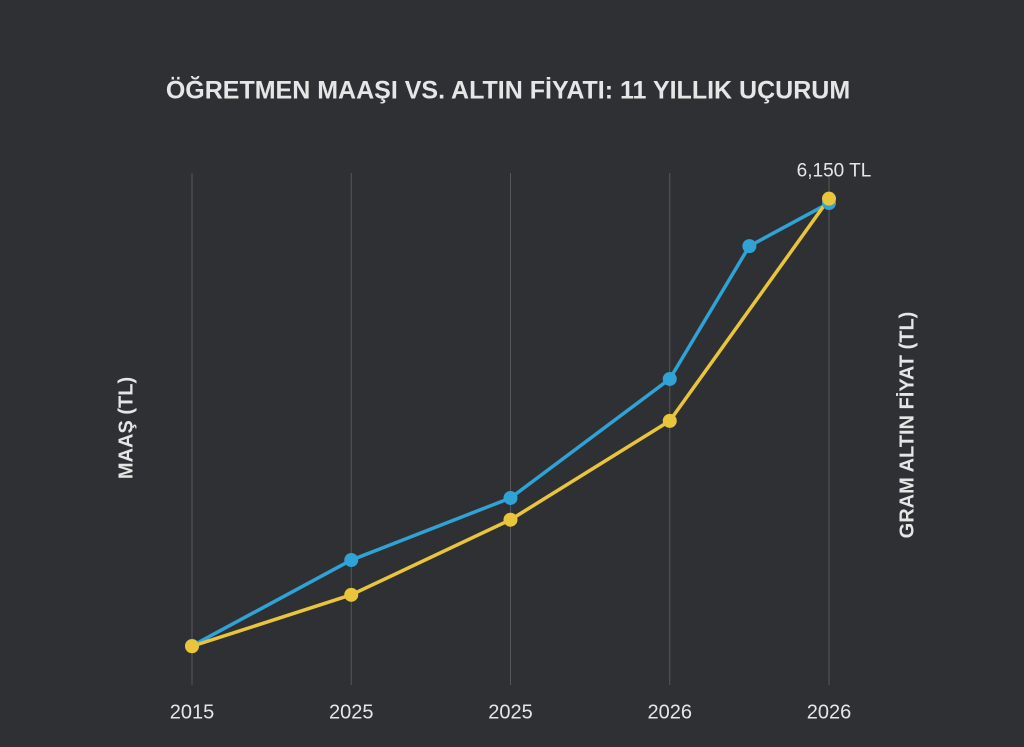 This screenshot has height=747, width=1024. I want to click on y-axis-label: MAAŞ (TL), so click(126, 428).